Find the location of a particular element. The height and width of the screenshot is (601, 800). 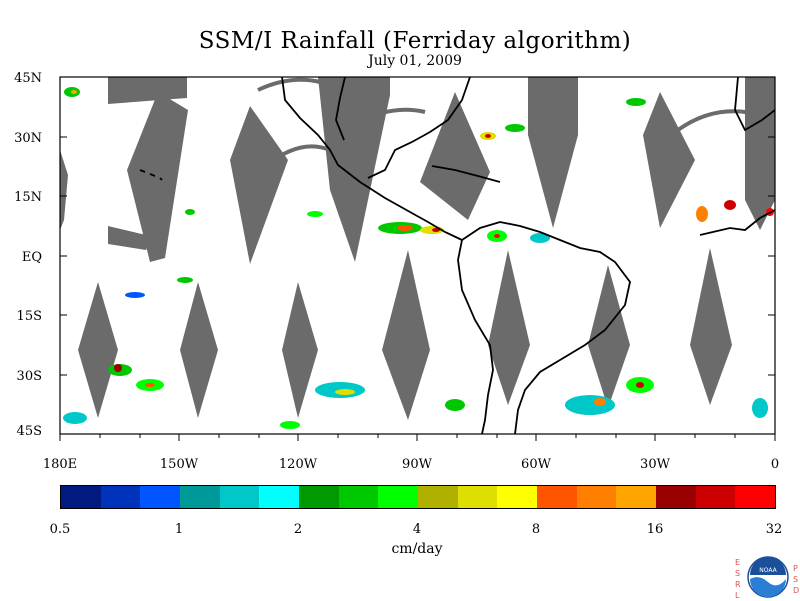

lon-label: 30W is located at coordinates (655, 464).